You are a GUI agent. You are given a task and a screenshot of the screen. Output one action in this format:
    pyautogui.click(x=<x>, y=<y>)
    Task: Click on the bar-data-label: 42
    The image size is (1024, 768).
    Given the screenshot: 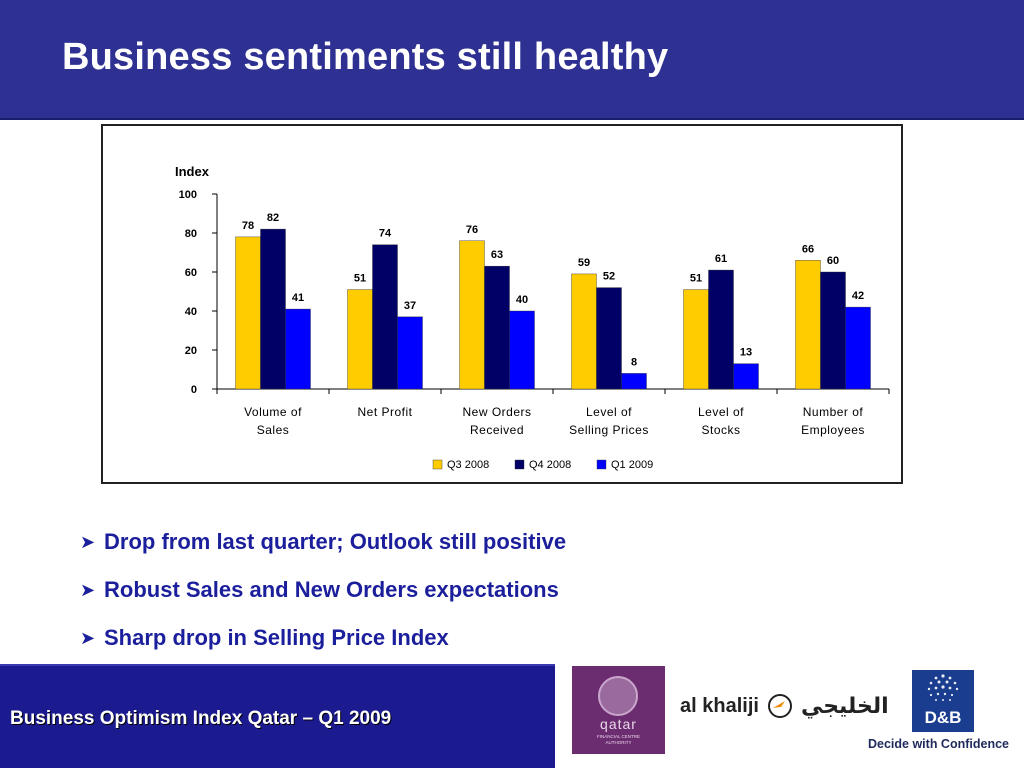 What is the action you would take?
    pyautogui.click(x=858, y=296)
    